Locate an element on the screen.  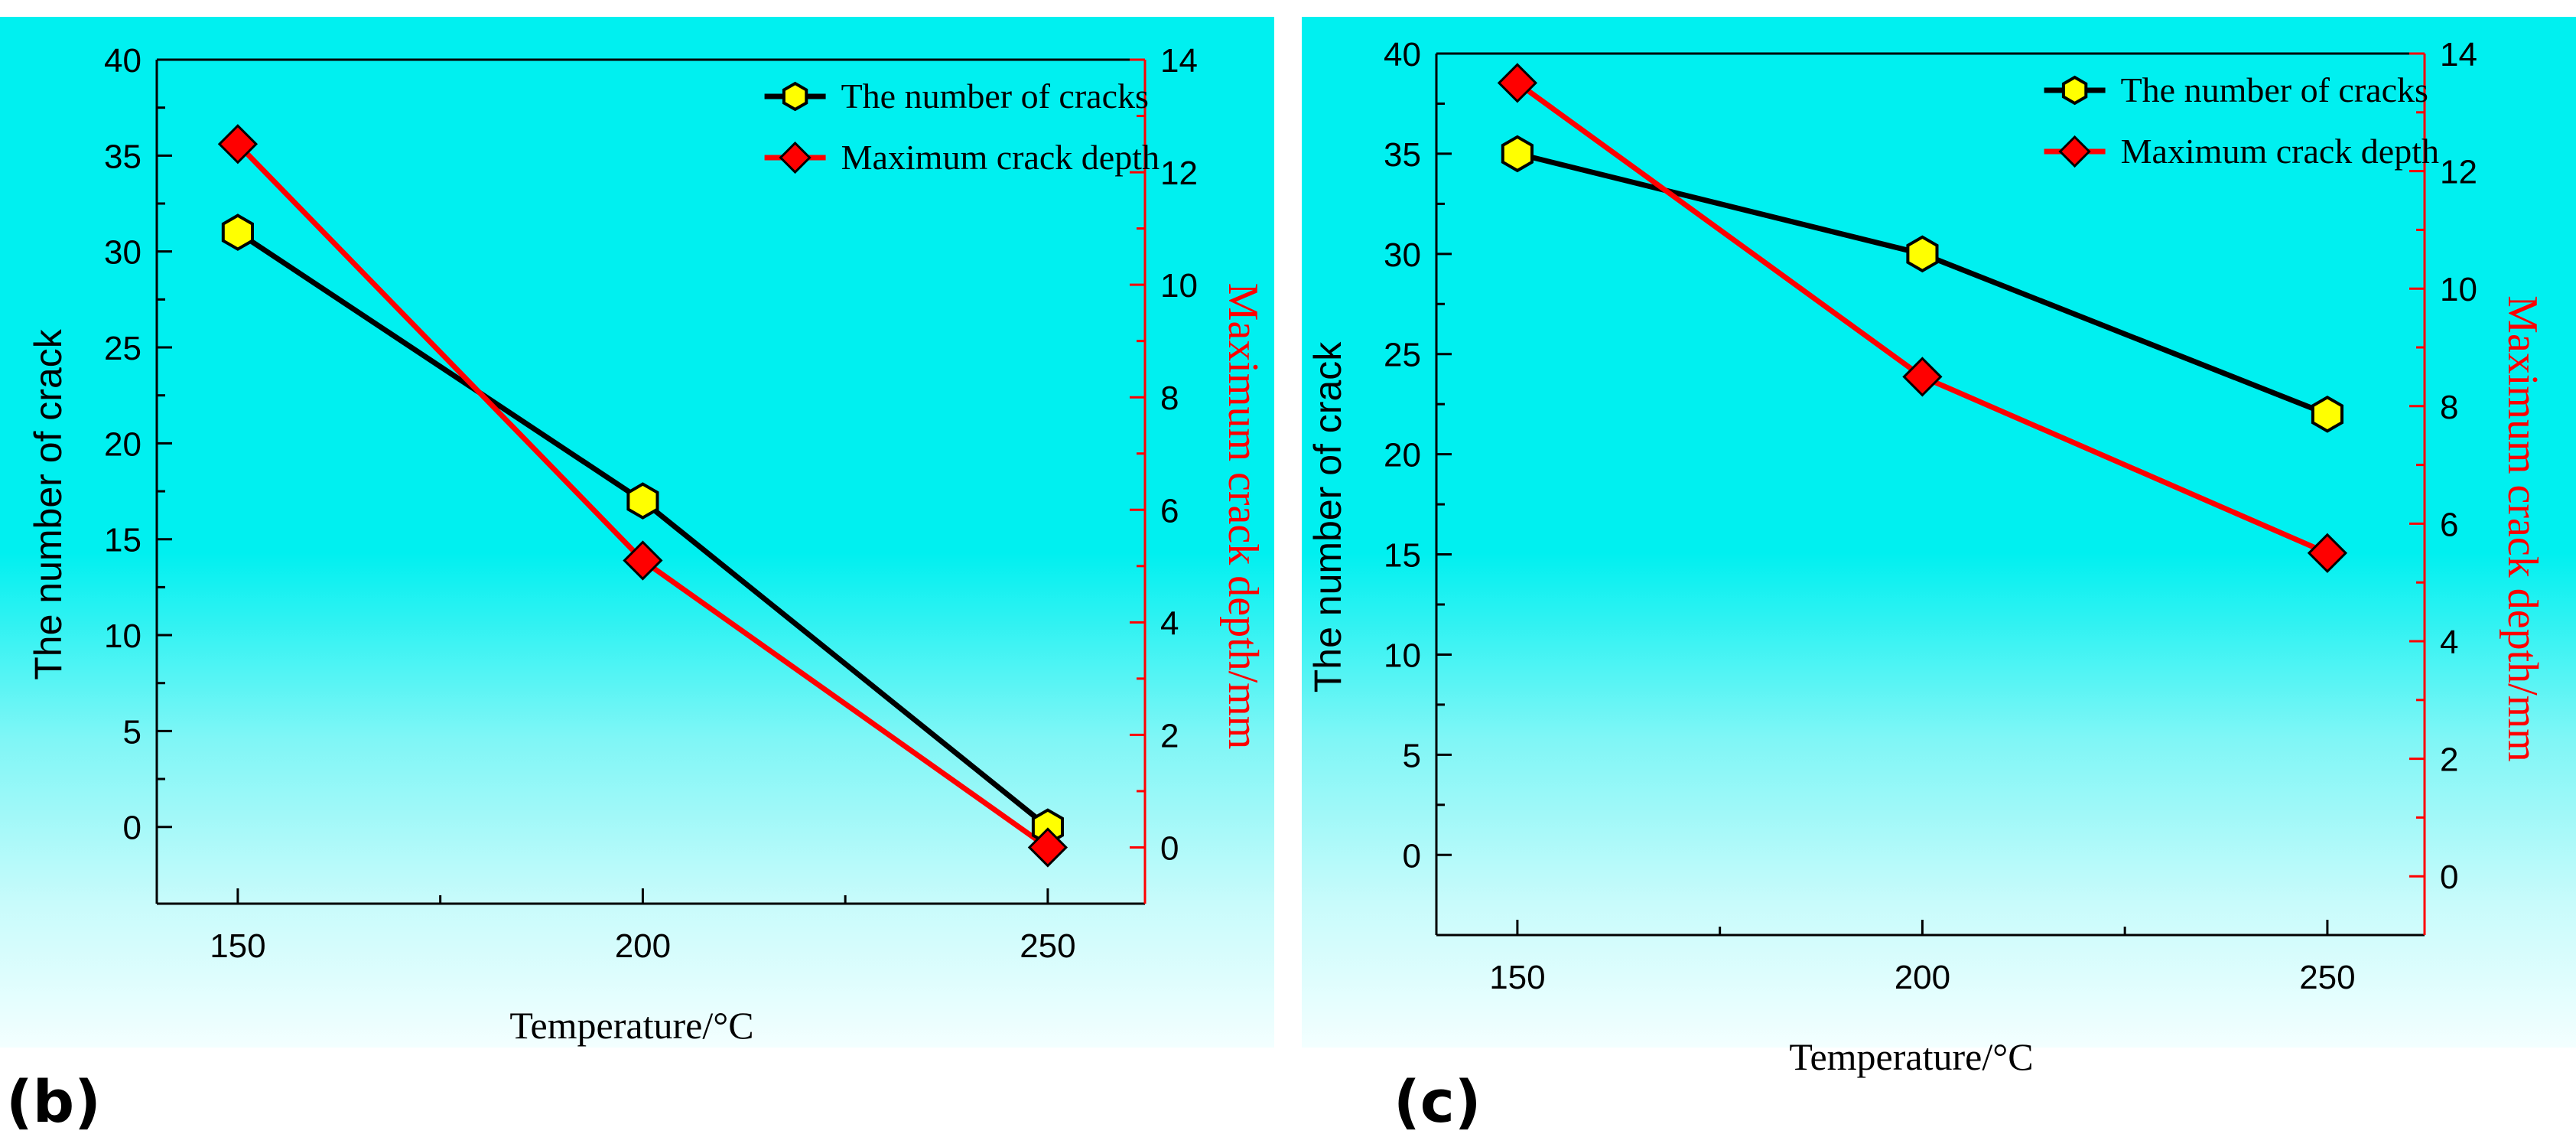
panel-b-right-tick-label: 8 is located at coordinates (1169, 398).